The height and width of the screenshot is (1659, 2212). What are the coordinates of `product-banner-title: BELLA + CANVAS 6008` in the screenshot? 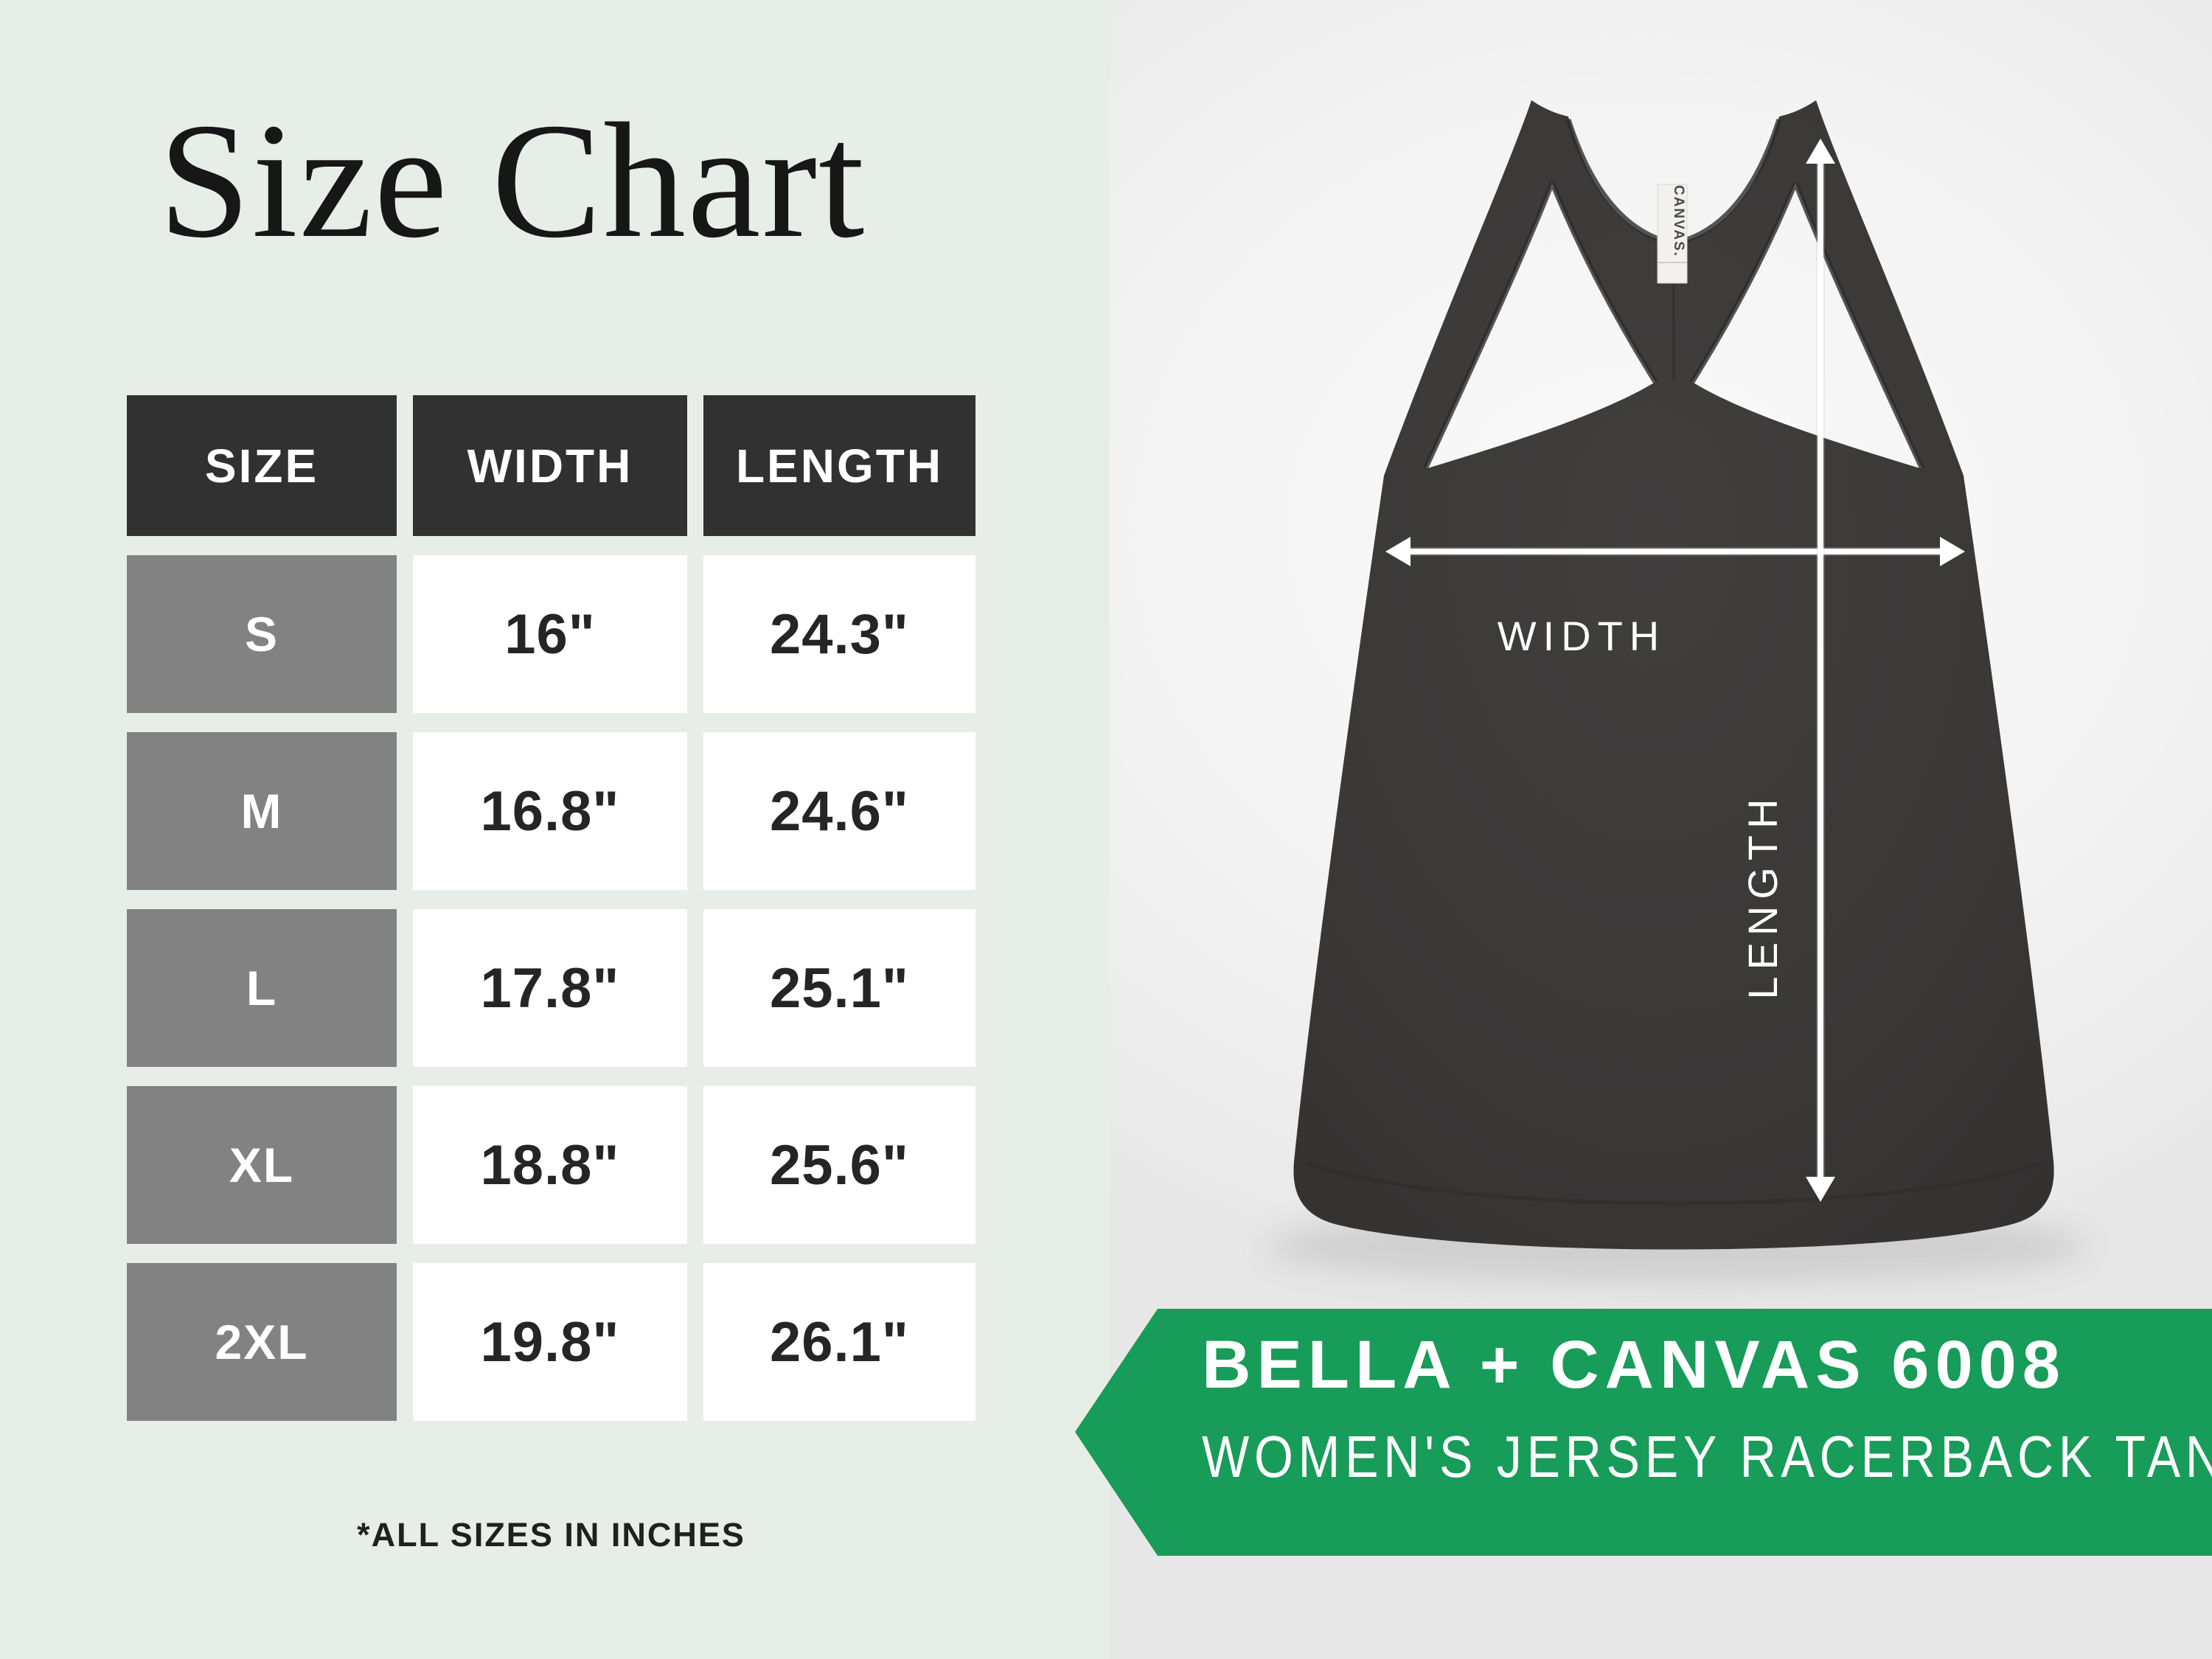 It's located at (1634, 1364).